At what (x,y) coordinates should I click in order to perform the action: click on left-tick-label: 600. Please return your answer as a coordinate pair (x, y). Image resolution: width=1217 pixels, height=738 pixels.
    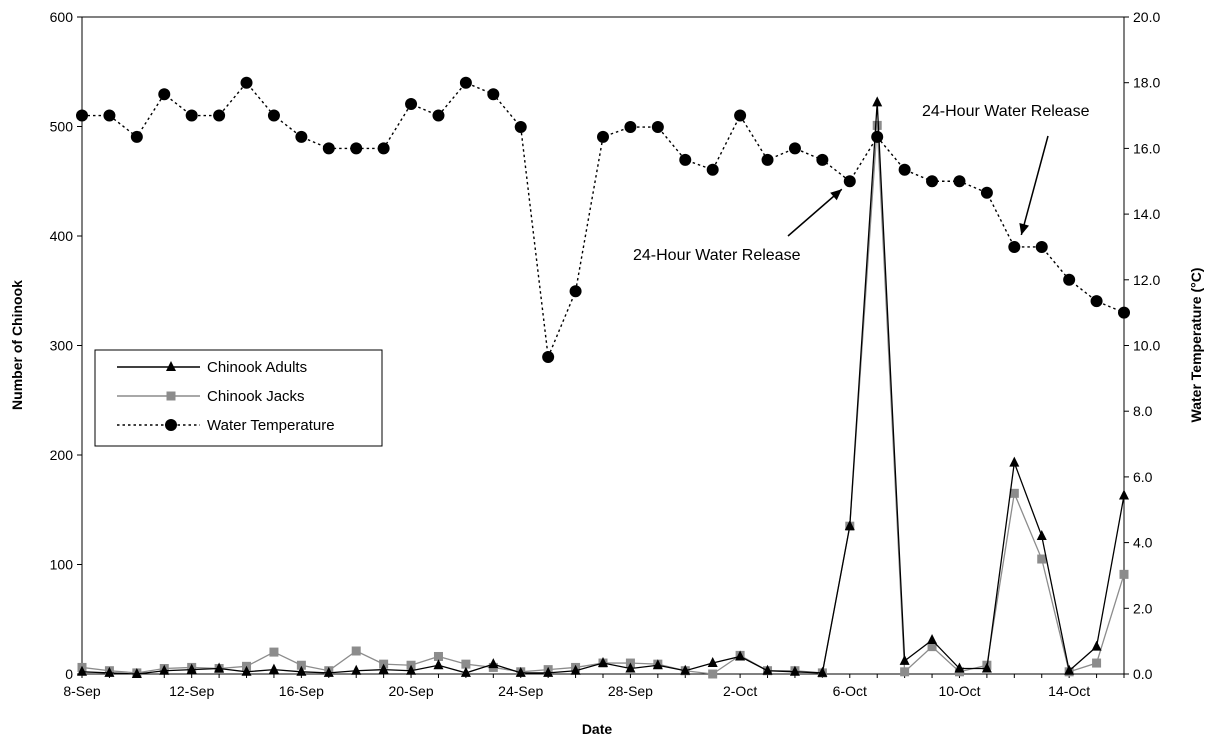
    Looking at the image, I should click on (62, 17).